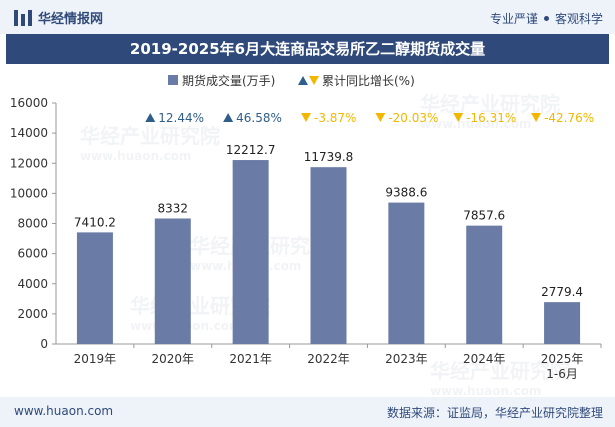  Describe the element at coordinates (329, 157) in the screenshot. I see `bar-value-label: 11739.8` at that location.